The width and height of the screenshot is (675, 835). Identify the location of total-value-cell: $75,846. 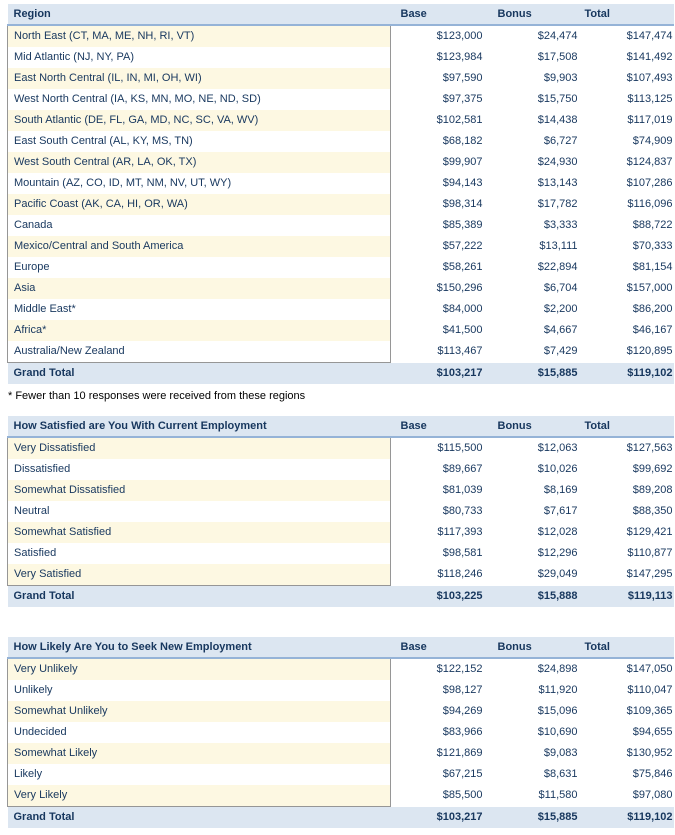
(627, 774).